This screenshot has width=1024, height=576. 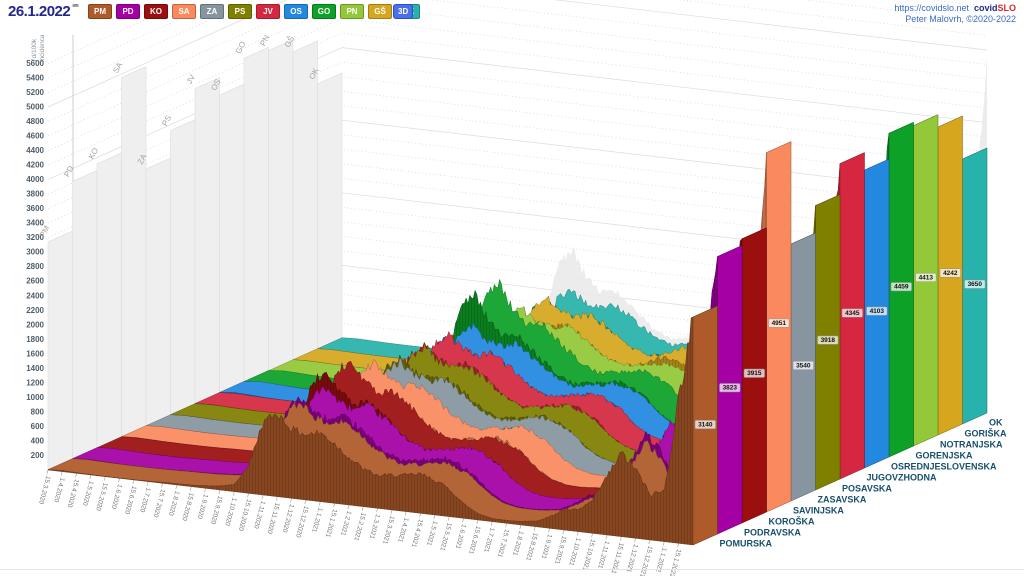 I want to click on end-value-JV: 4345, so click(x=852, y=313).